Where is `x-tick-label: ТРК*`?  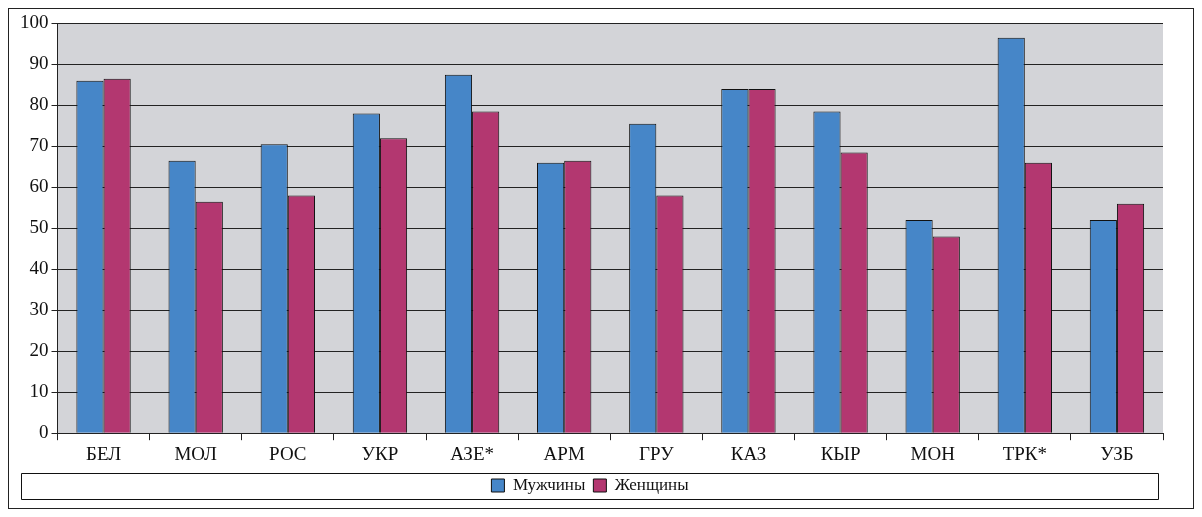 x-tick-label: ТРК* is located at coordinates (1024, 453).